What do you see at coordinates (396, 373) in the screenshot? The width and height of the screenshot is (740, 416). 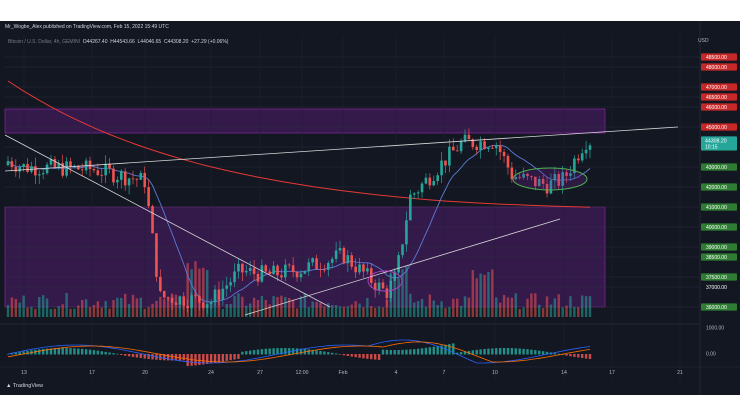 I see `time-tick-label: 4` at bounding box center [396, 373].